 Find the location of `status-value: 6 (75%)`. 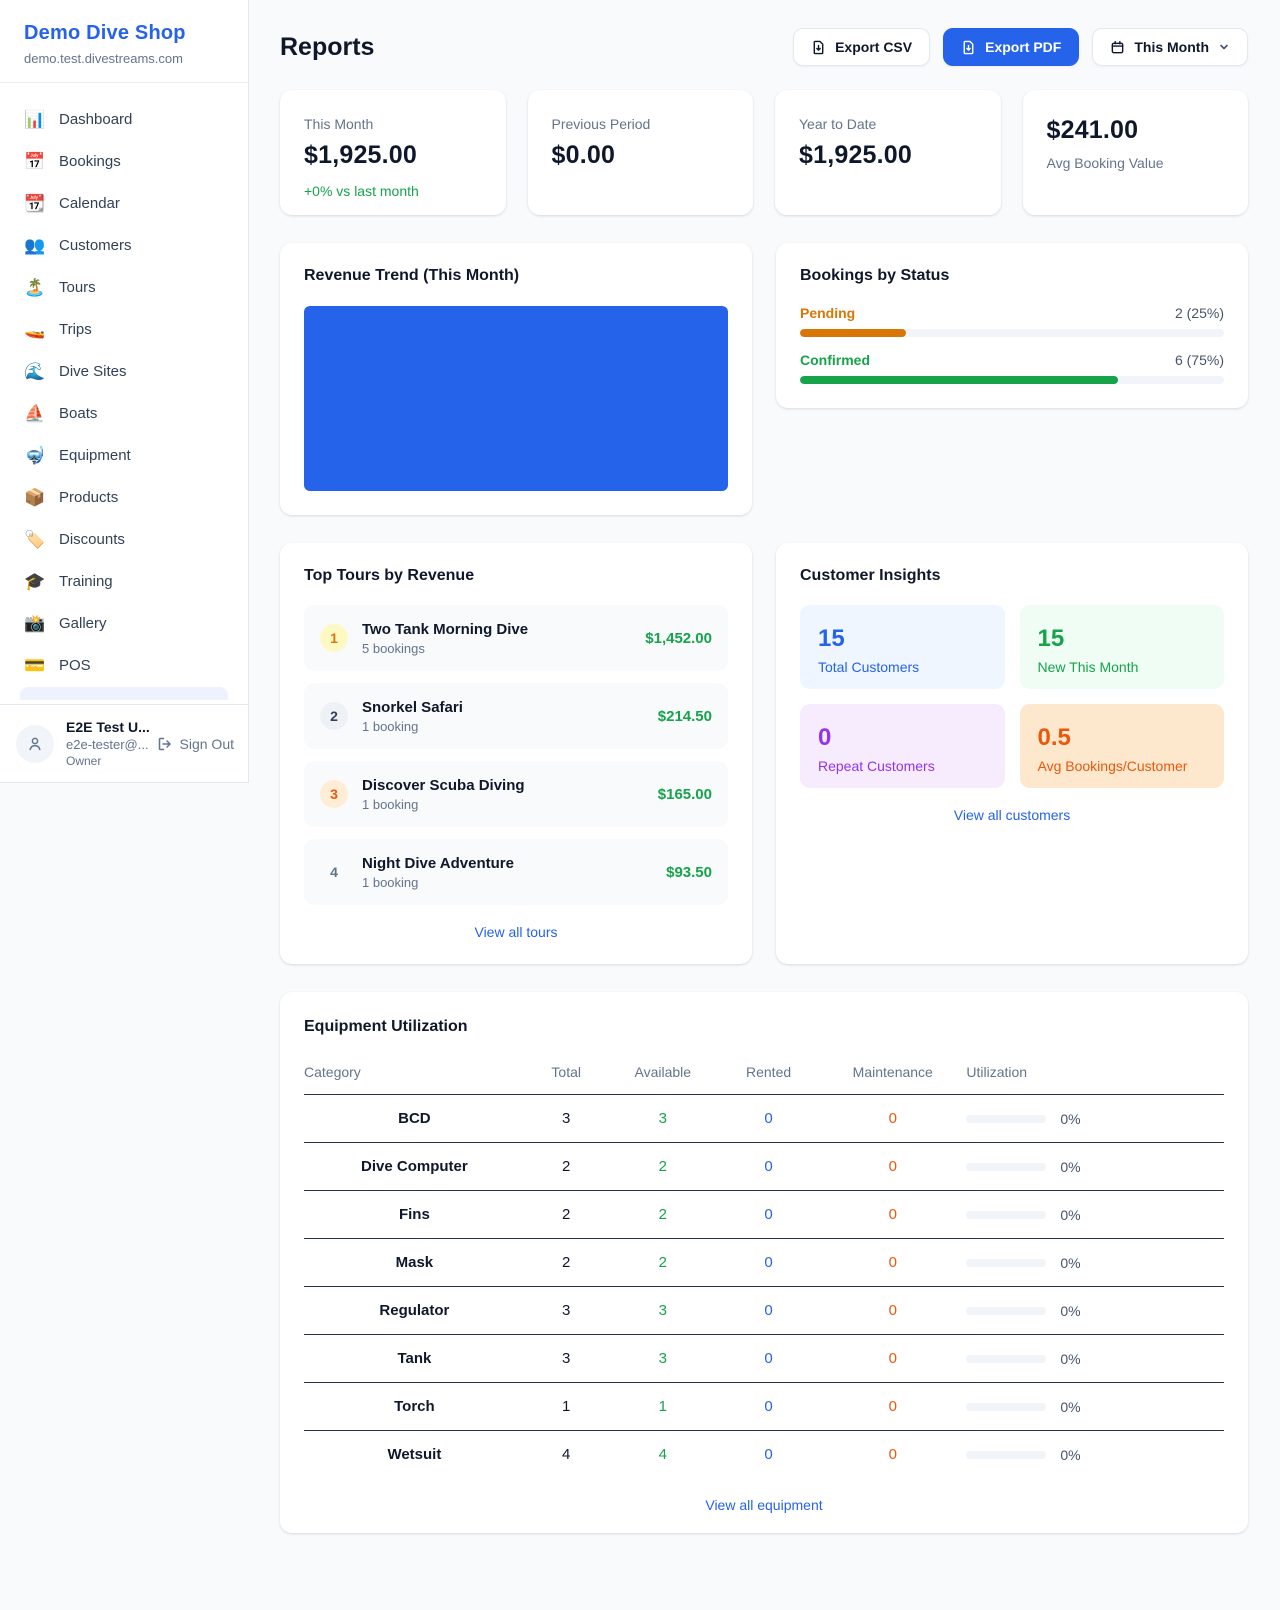

status-value: 6 (75%) is located at coordinates (1199, 360).